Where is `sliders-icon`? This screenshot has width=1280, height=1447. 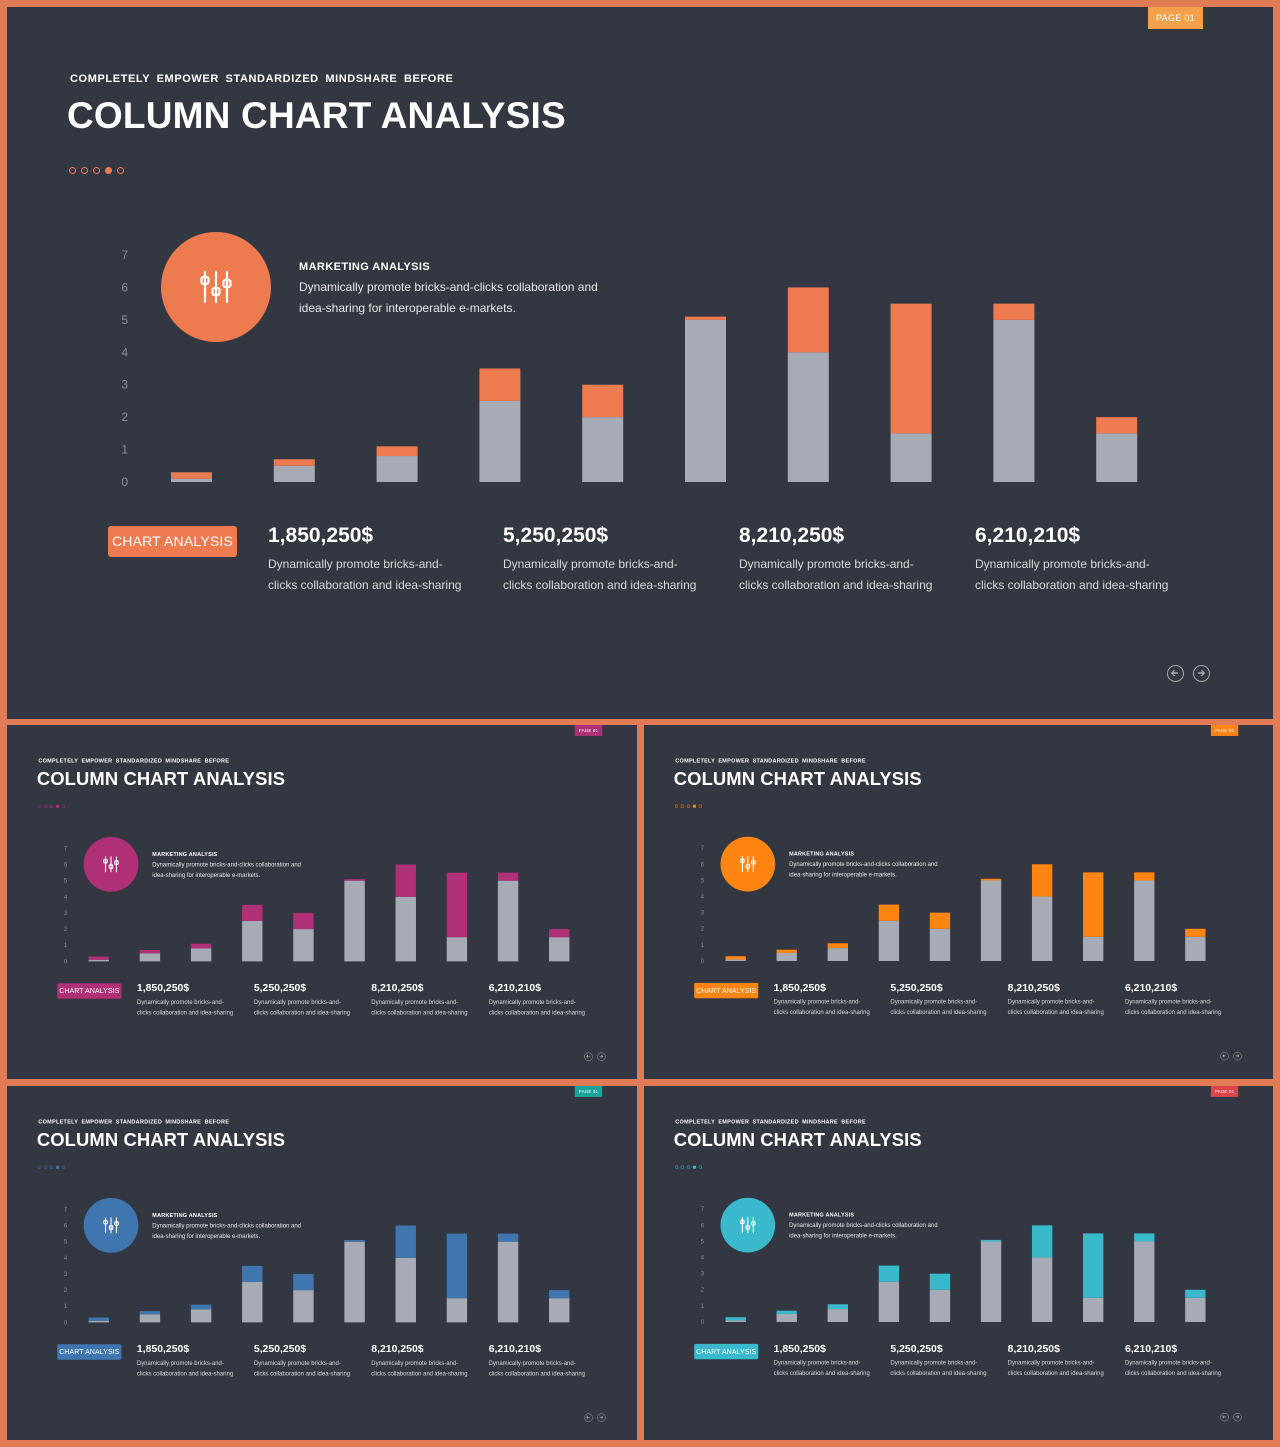 sliders-icon is located at coordinates (111, 864).